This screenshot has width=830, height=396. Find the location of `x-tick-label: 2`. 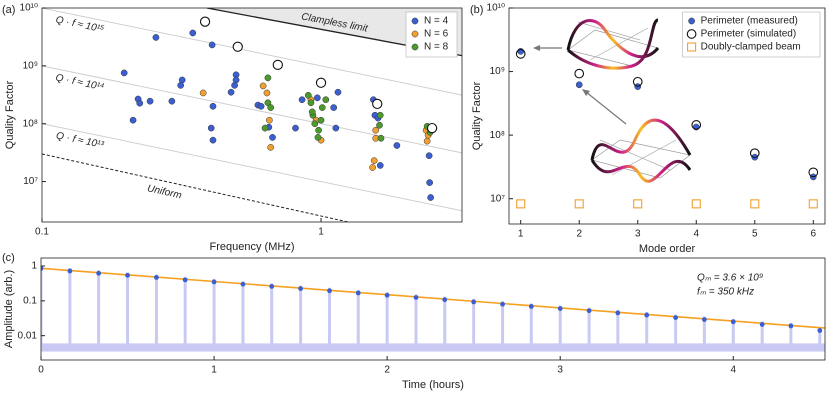

x-tick-label: 2 is located at coordinates (387, 370).